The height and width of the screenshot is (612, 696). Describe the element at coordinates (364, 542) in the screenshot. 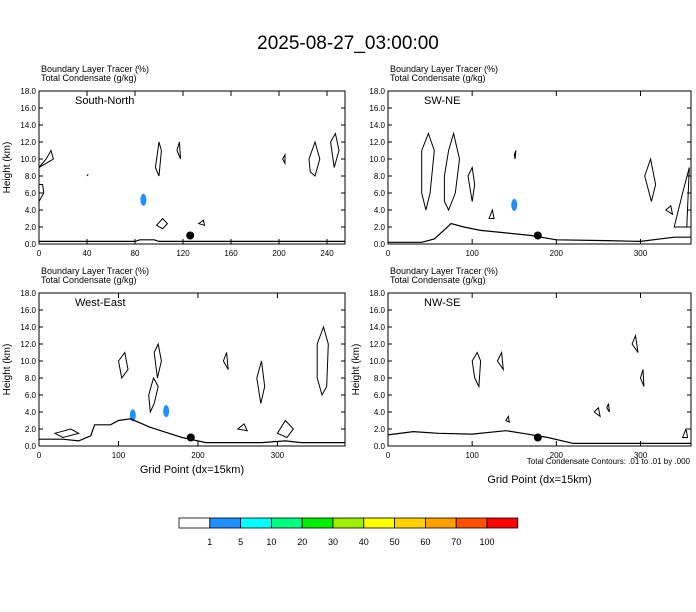

I see `colorbar-label: 40` at that location.